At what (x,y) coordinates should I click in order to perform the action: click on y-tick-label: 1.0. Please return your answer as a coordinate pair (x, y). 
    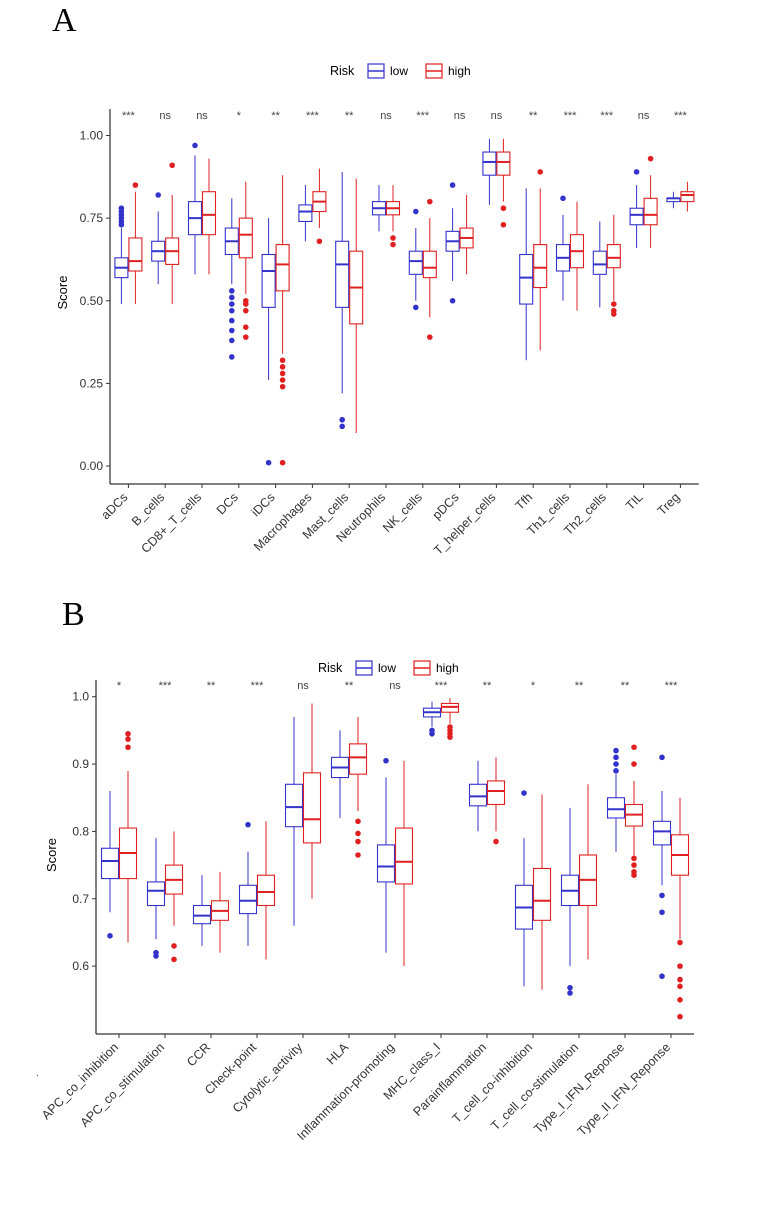
    Looking at the image, I should click on (80, 697).